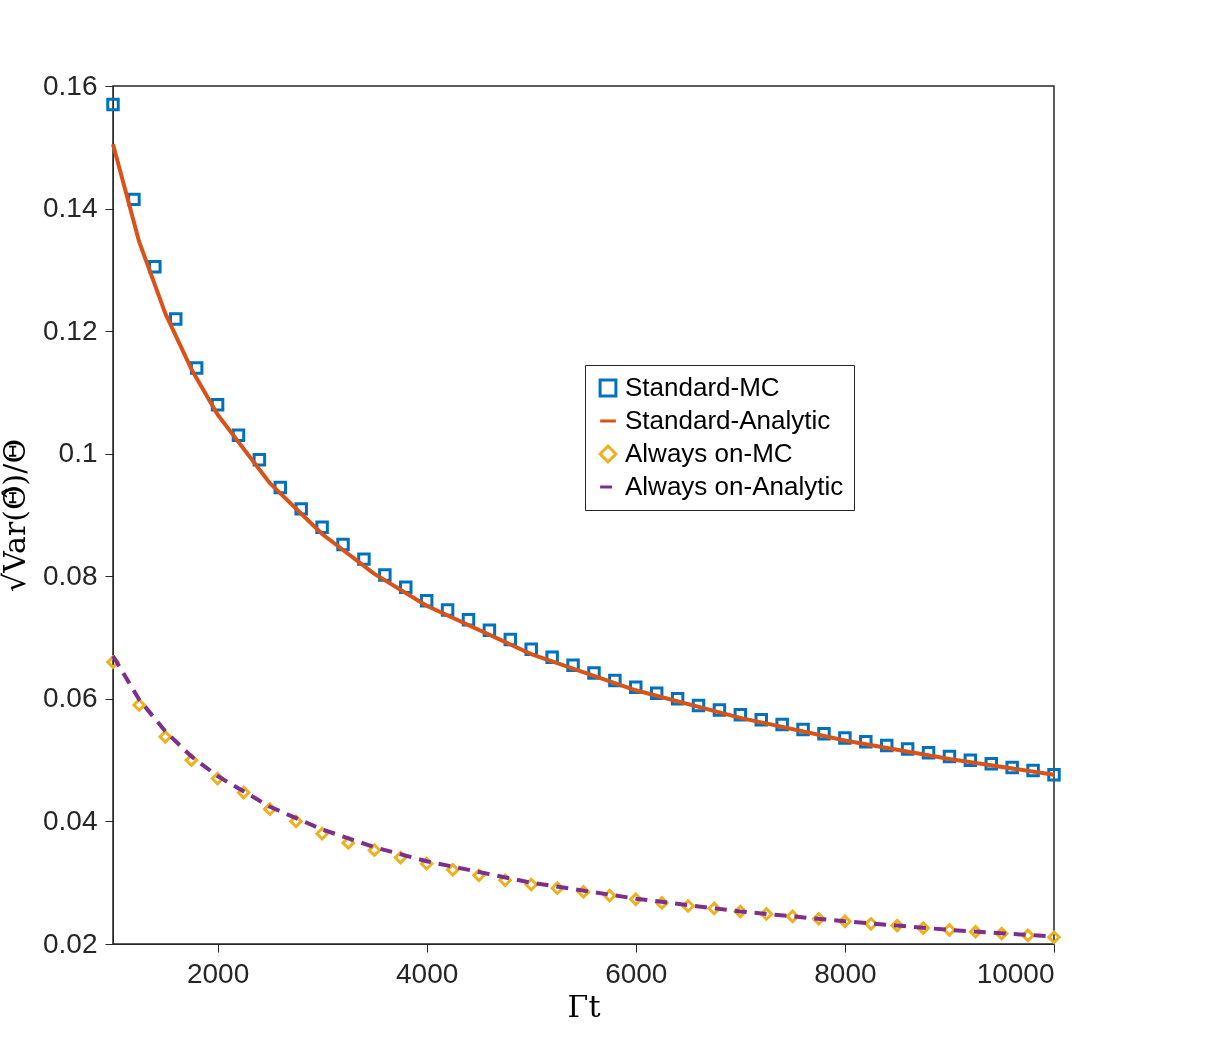 The image size is (1213, 1055). I want to click on legend-label: Standard-Analytic, so click(728, 420).